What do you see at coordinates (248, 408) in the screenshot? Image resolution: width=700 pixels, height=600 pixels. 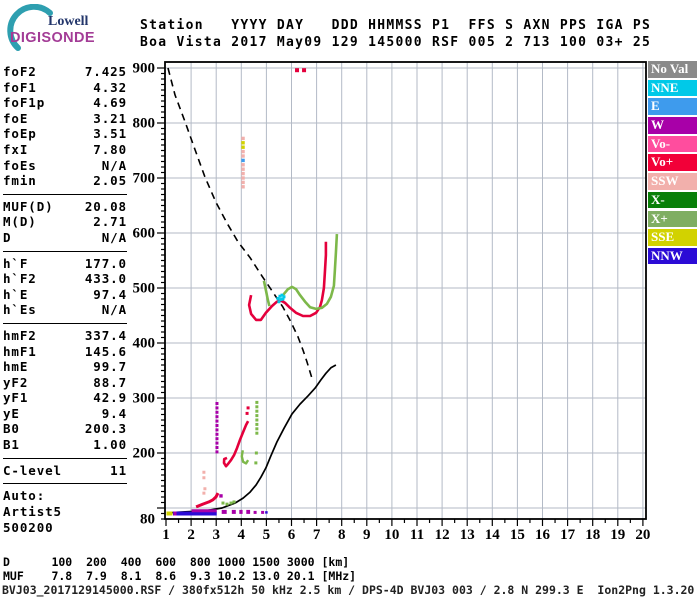 I see `trace-f1-red-dots` at bounding box center [248, 408].